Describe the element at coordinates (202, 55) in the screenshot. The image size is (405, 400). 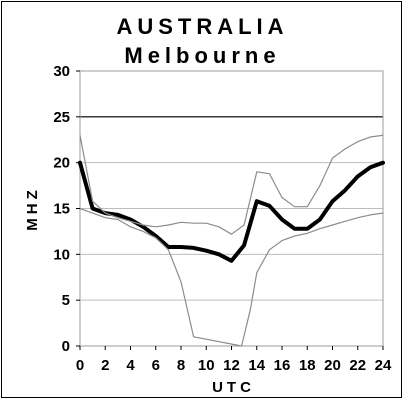
I see `chart-subtitle: Melbourne` at that location.